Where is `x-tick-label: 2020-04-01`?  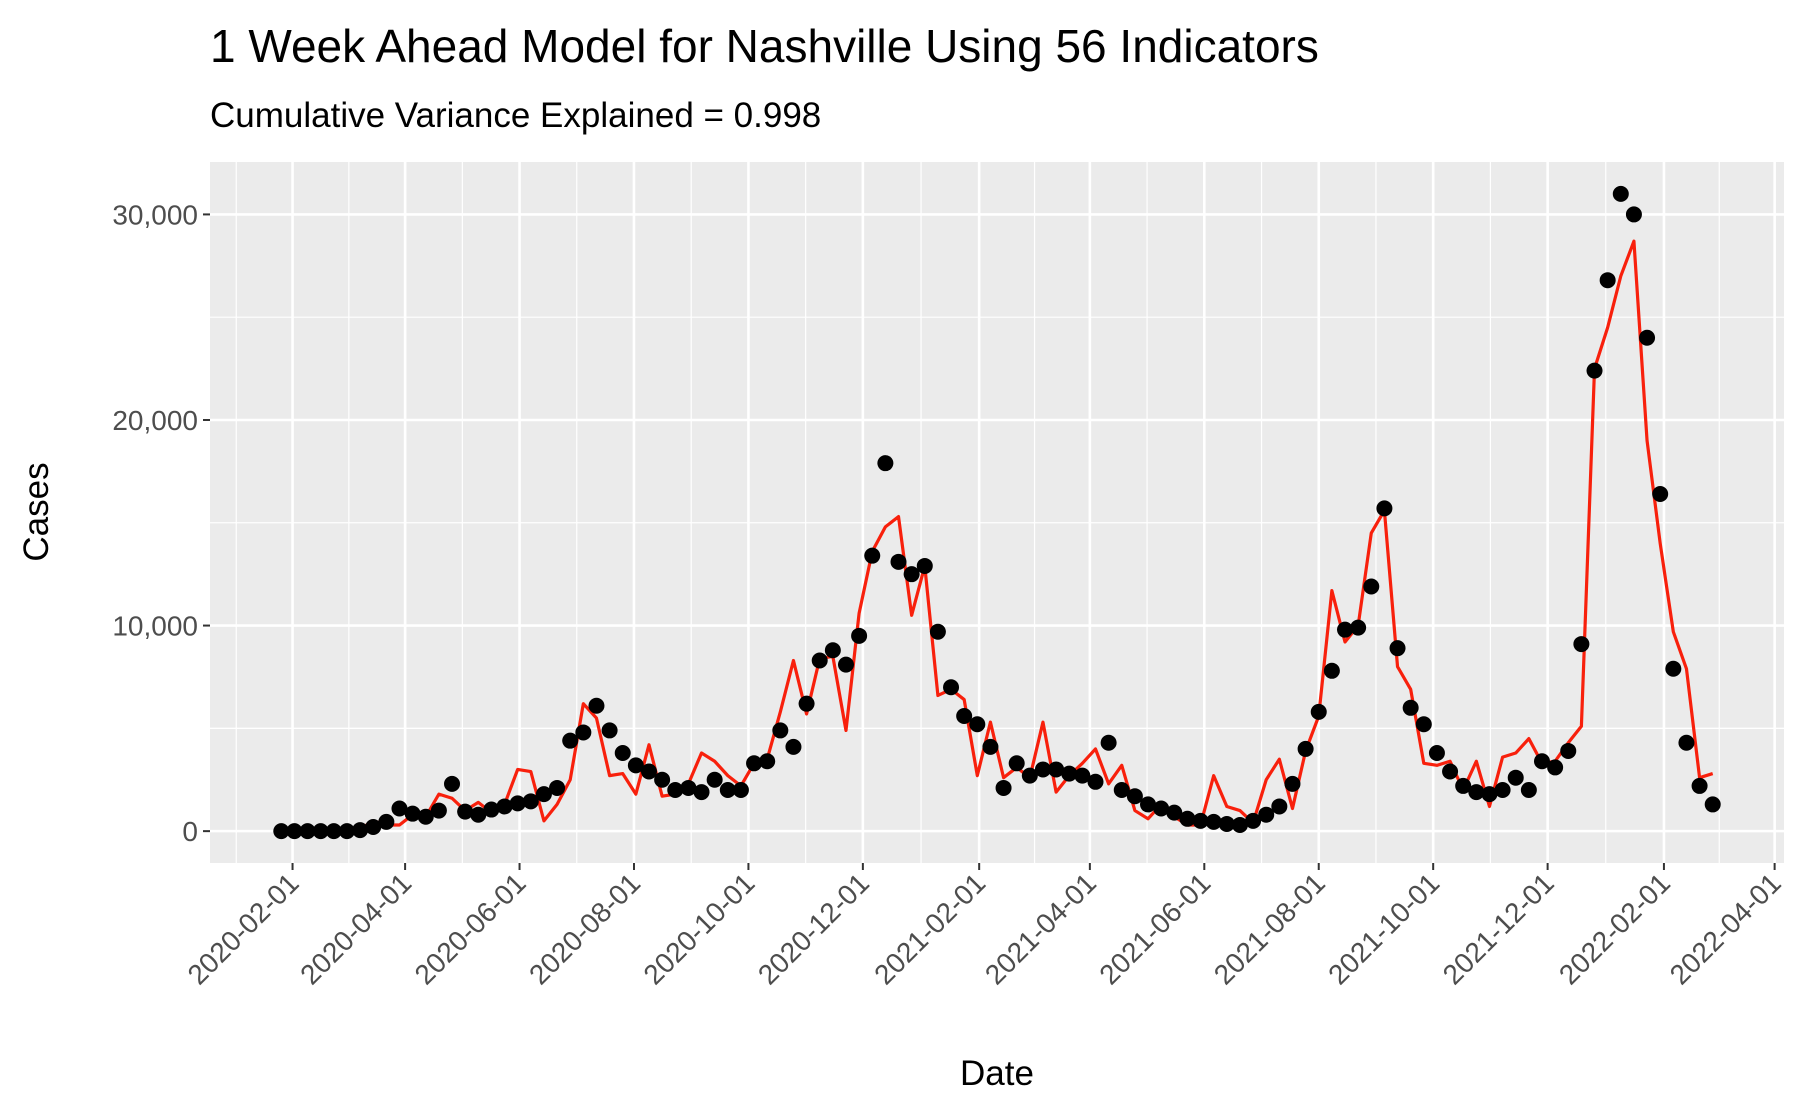
x-tick-label: 2020-04-01 is located at coordinates (355, 928).